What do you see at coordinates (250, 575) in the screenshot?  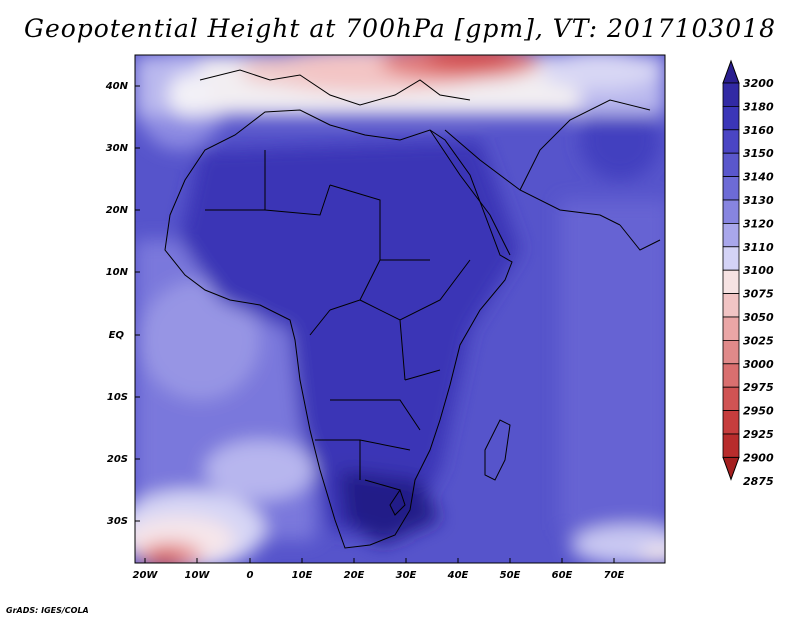 I see `lon-label-0: 0` at bounding box center [250, 575].